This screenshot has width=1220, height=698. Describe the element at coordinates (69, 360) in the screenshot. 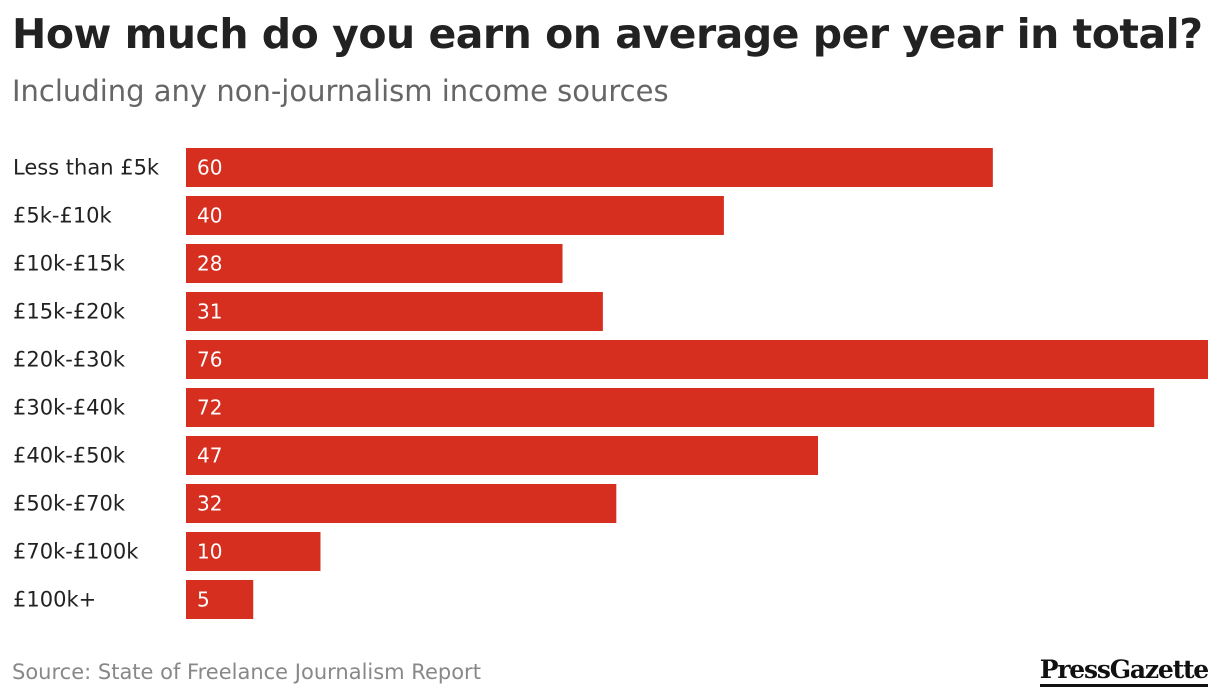

I see `category-label: £20k-£30k` at that location.